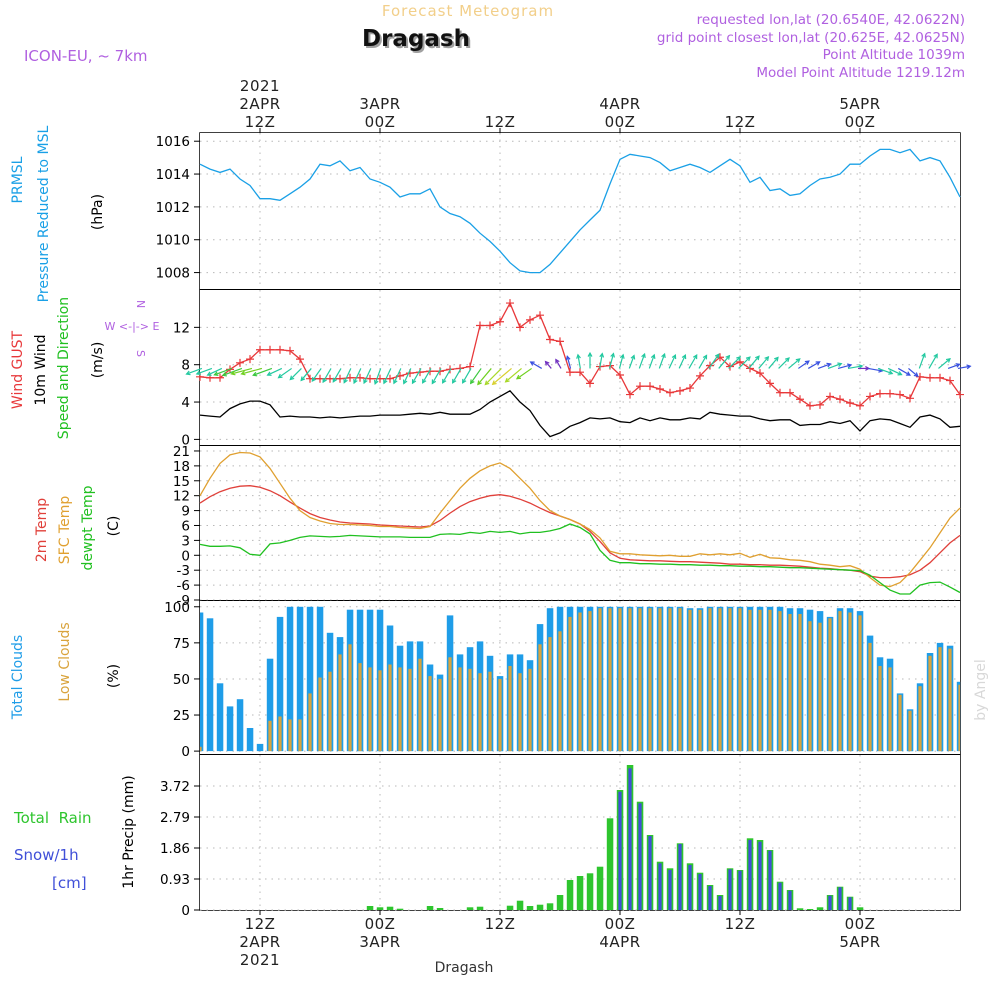 This screenshot has width=1000, height=1000. I want to click on pressure-gridlines, so click(580, 211).